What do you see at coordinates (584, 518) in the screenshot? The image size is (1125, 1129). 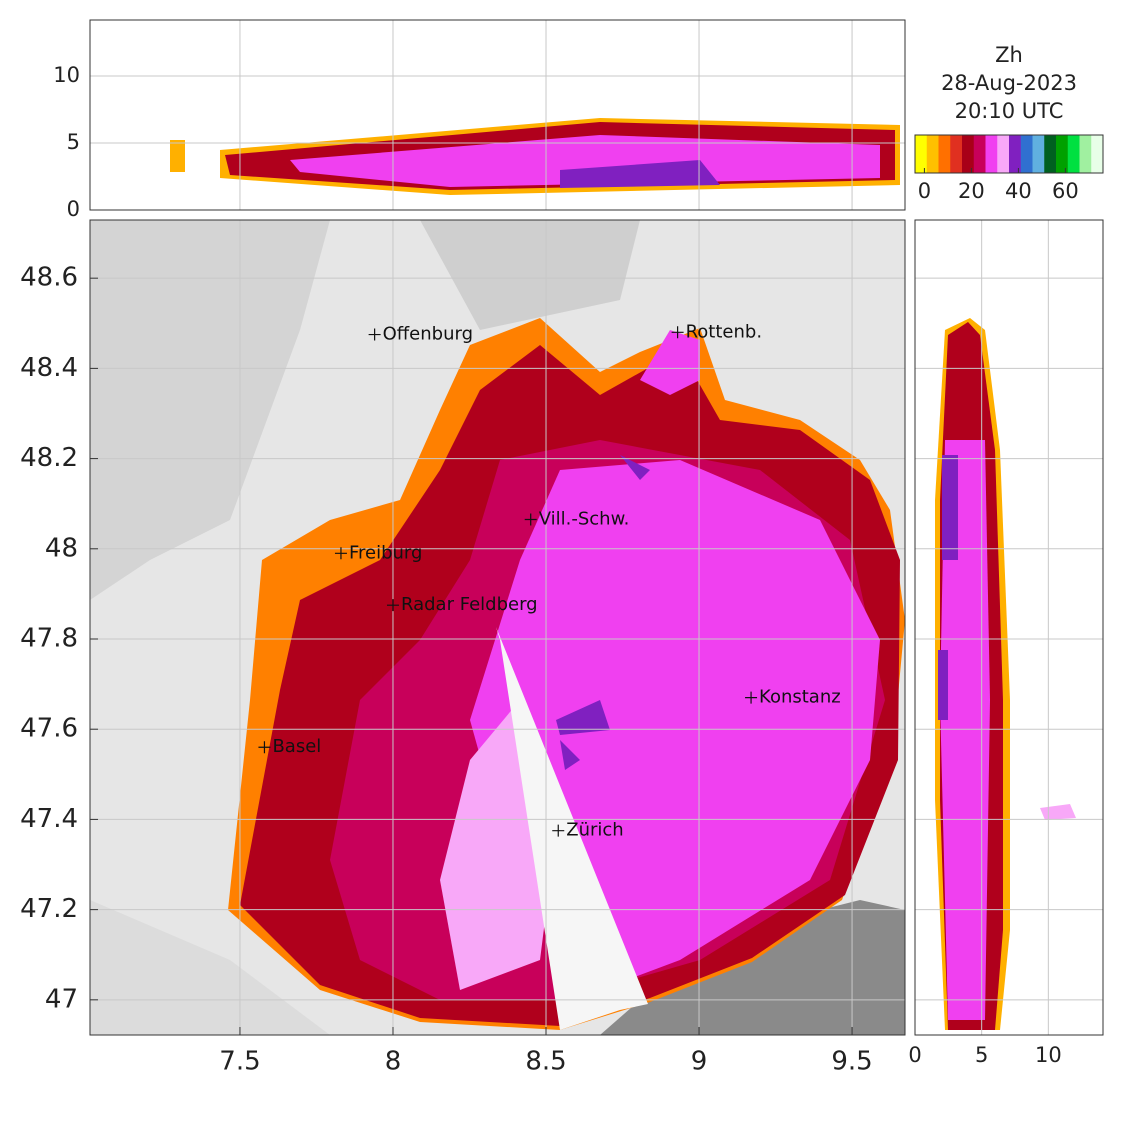 I see `city-label: Vill.-Schw.` at bounding box center [584, 518].